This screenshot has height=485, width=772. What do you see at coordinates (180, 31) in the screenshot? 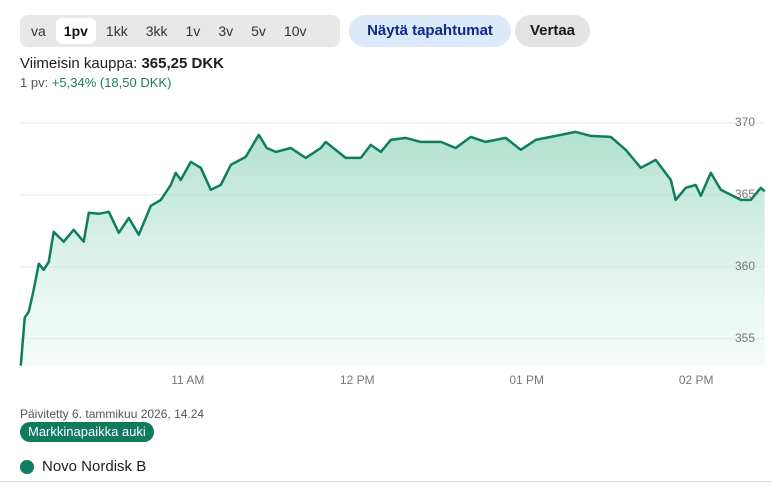
I see `range-selector: va 1pv 1kk 3kk 1v 3v 5v 10v` at bounding box center [180, 31].